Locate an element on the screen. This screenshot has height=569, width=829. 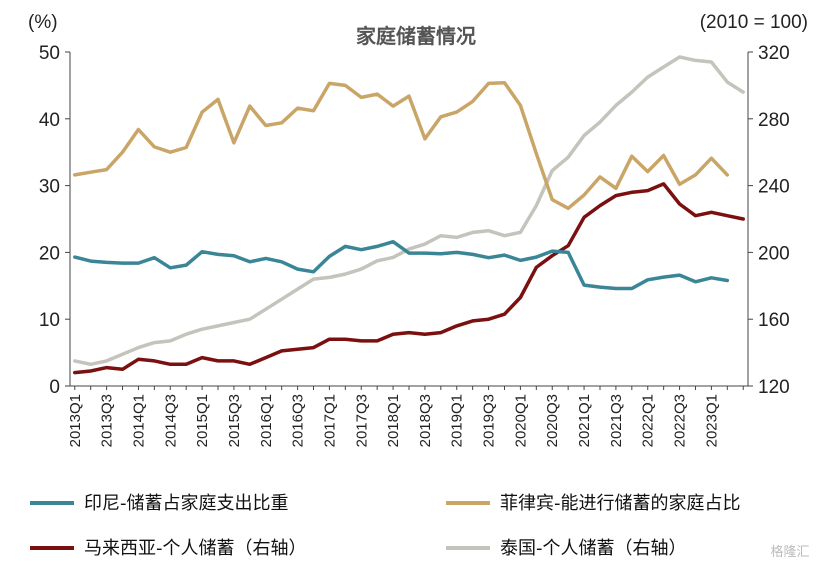
right-axis-unit: (2010 = 100) is located at coordinates (754, 22).